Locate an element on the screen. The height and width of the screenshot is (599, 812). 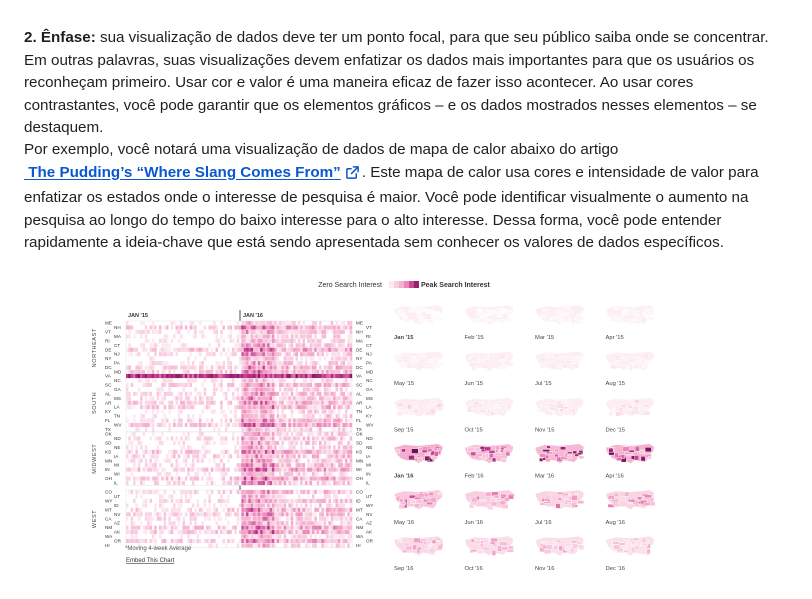
state-label-right: AK is located at coordinates (369, 532).